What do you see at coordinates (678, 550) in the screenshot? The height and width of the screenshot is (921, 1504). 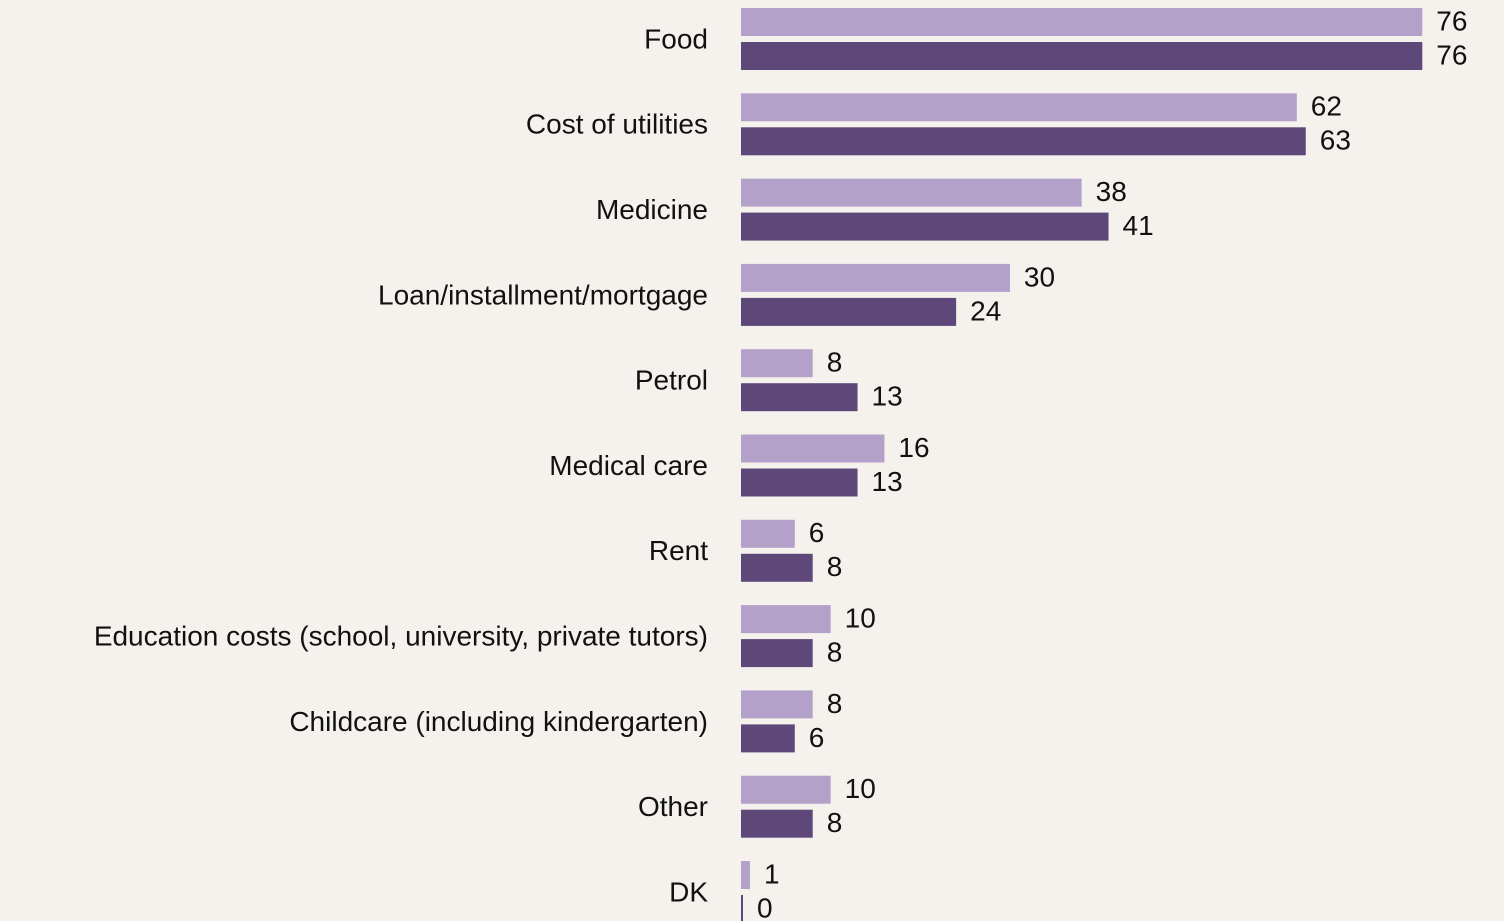 I see `category-label: Rent` at bounding box center [678, 550].